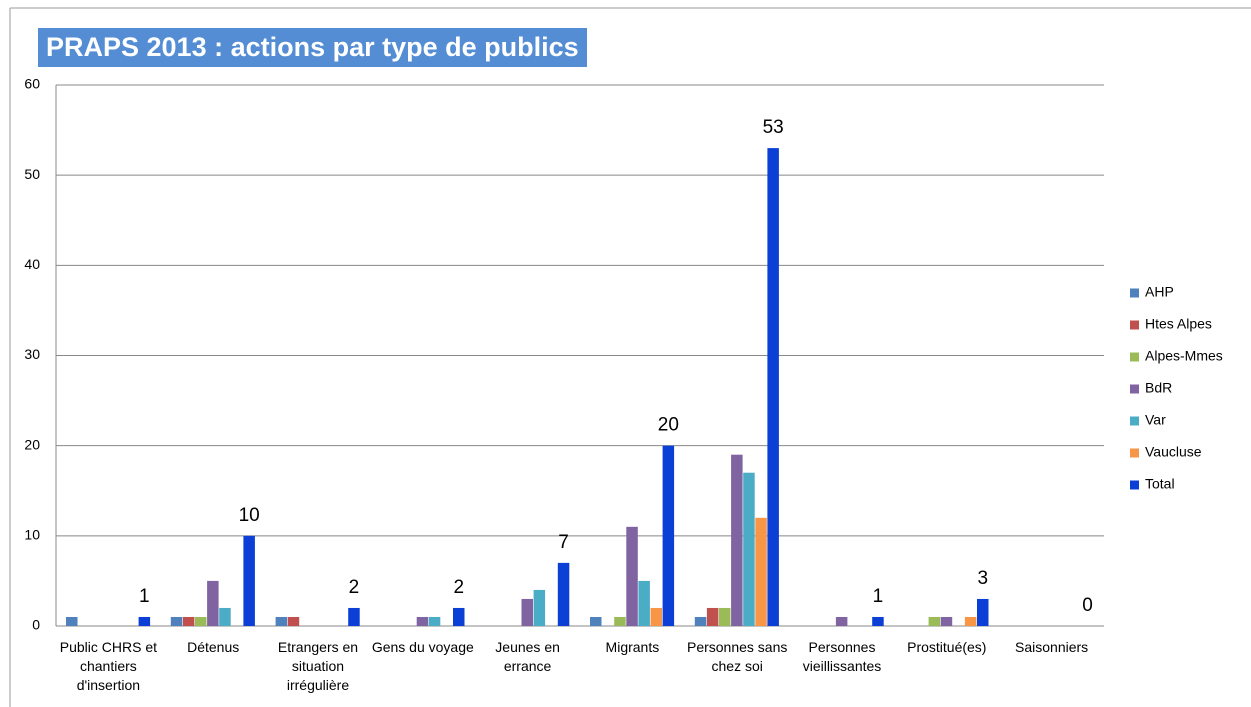  What do you see at coordinates (108, 666) in the screenshot?
I see `x-tick-label: Public CHRS et chantiers d'insertion` at bounding box center [108, 666].